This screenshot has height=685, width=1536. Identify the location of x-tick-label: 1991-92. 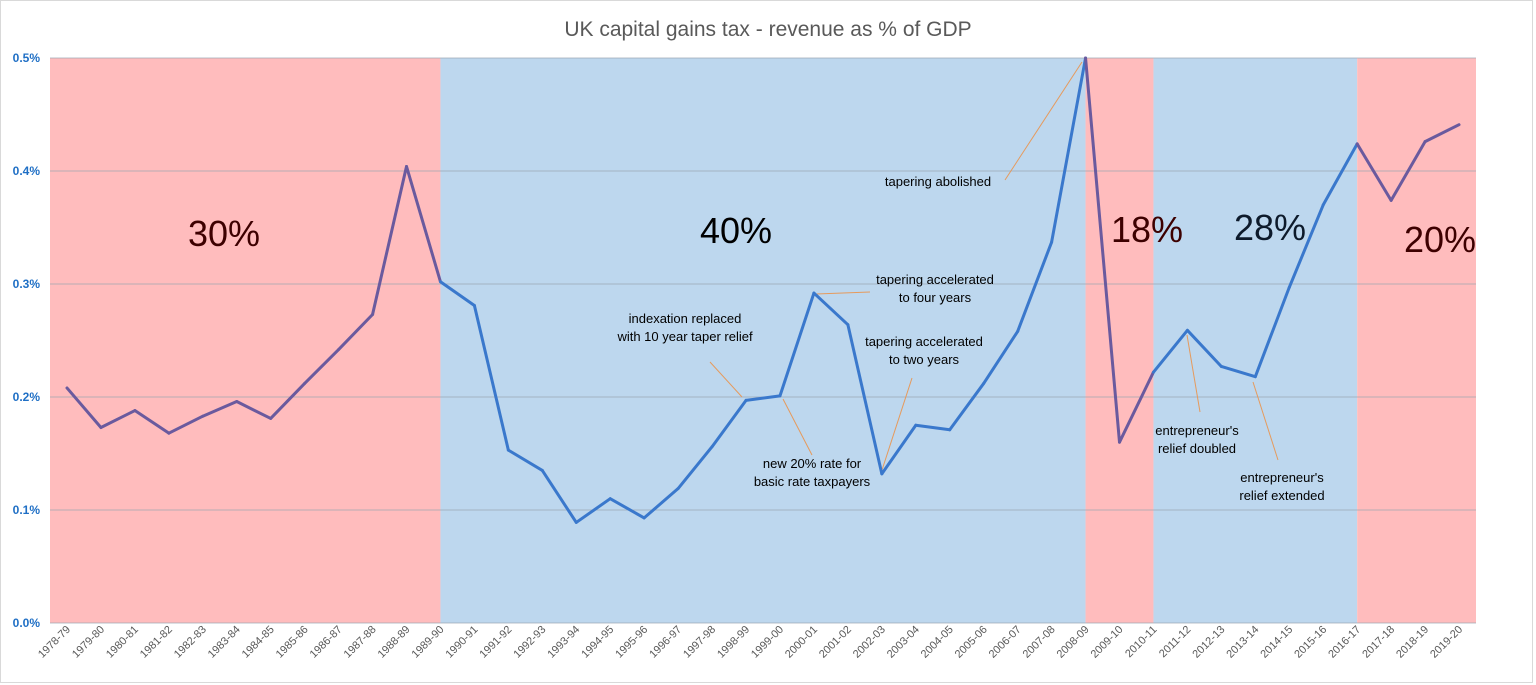
(495, 642).